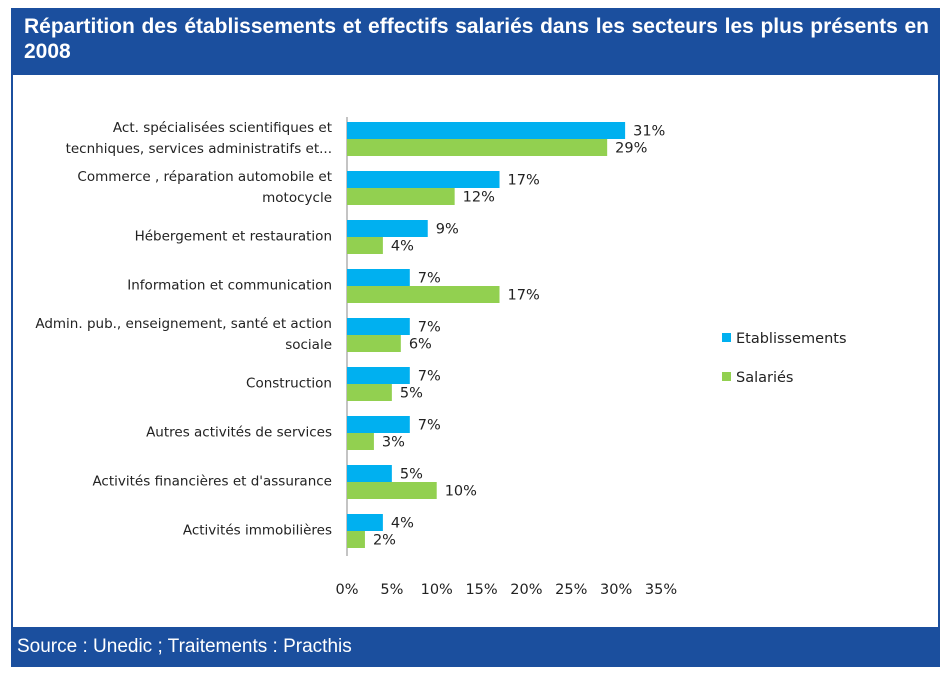 The image size is (942, 675). Describe the element at coordinates (391, 590) in the screenshot. I see `x-tick-label: 5%` at that location.